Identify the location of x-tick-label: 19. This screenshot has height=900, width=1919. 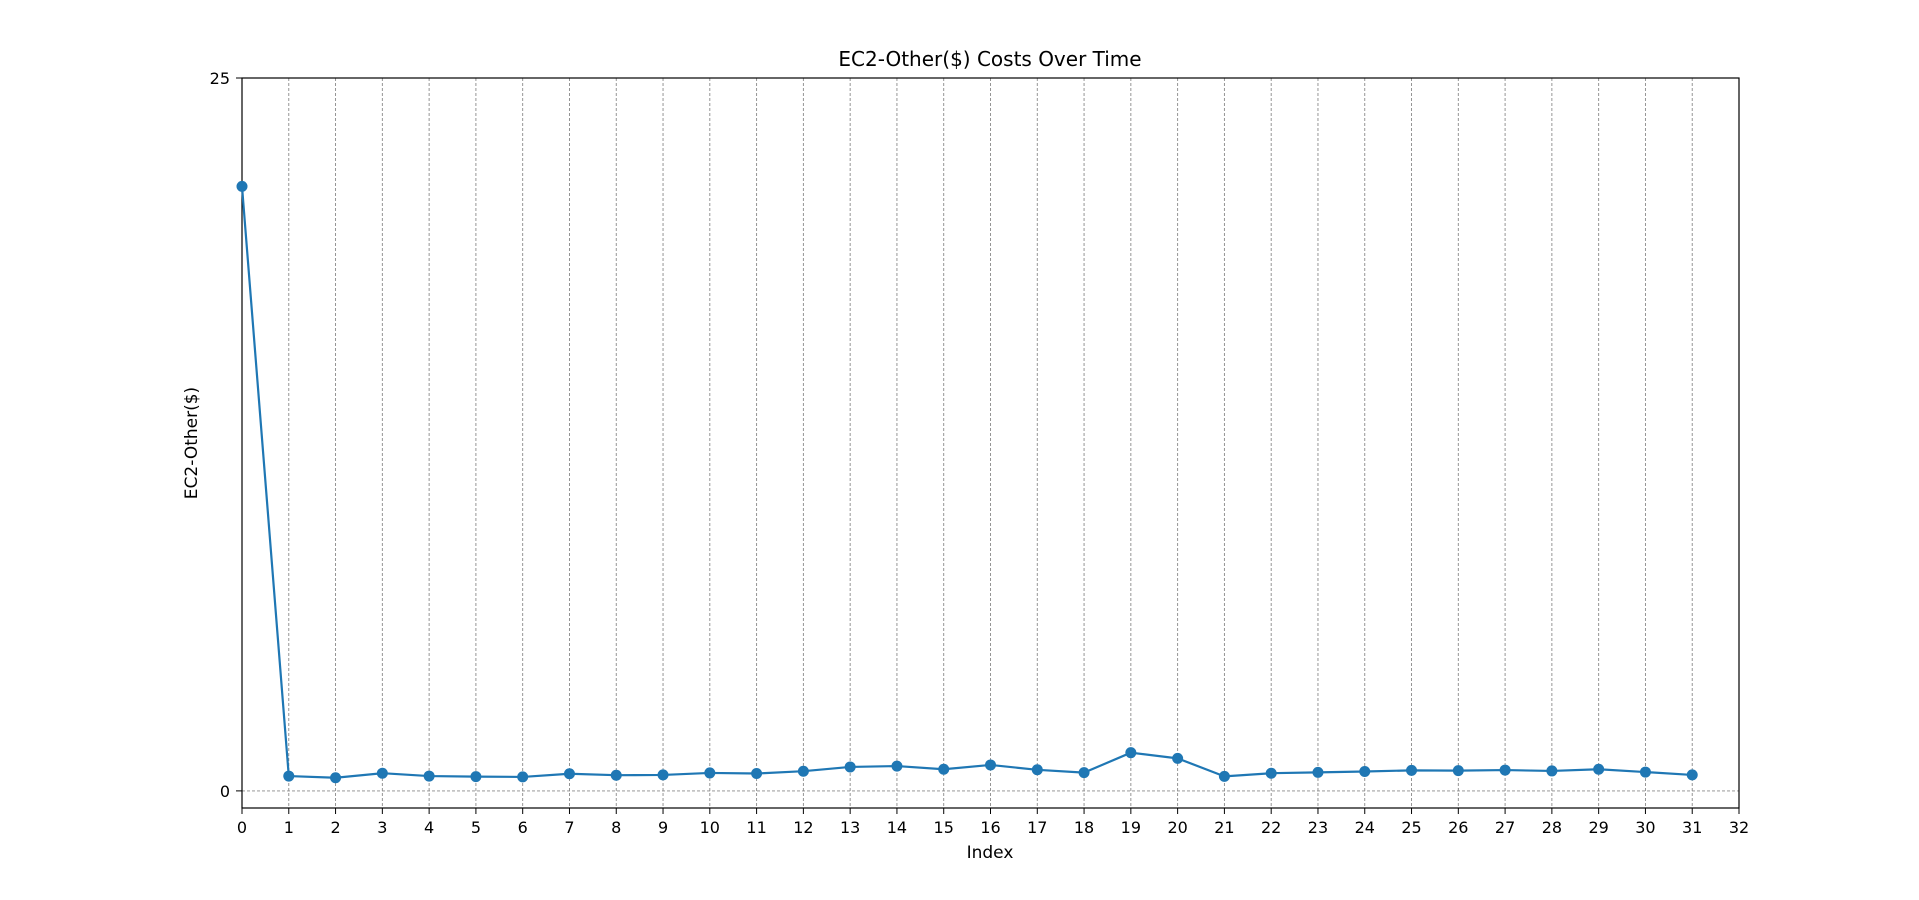
(1131, 827).